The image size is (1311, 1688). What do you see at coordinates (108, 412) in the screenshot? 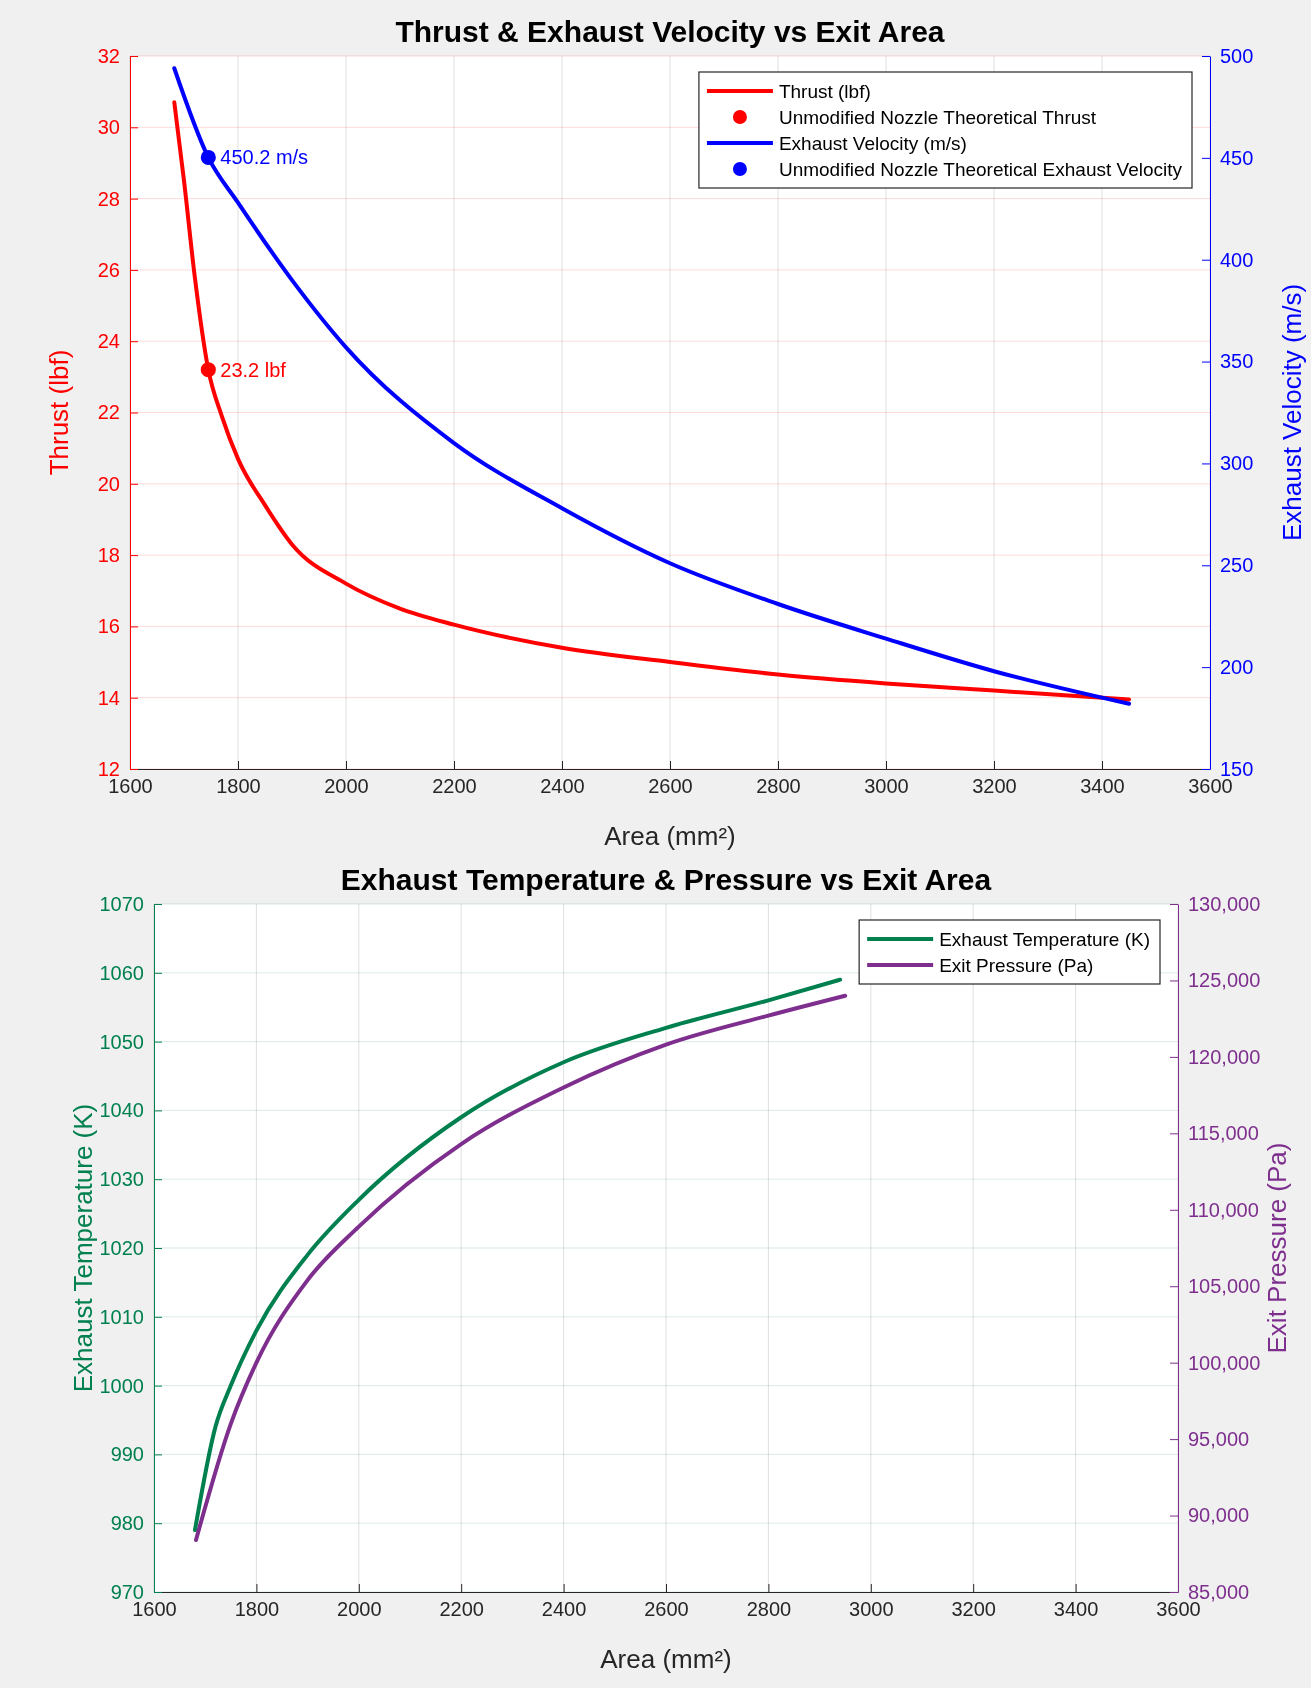
I see `y-tick-label: 22` at bounding box center [108, 412].